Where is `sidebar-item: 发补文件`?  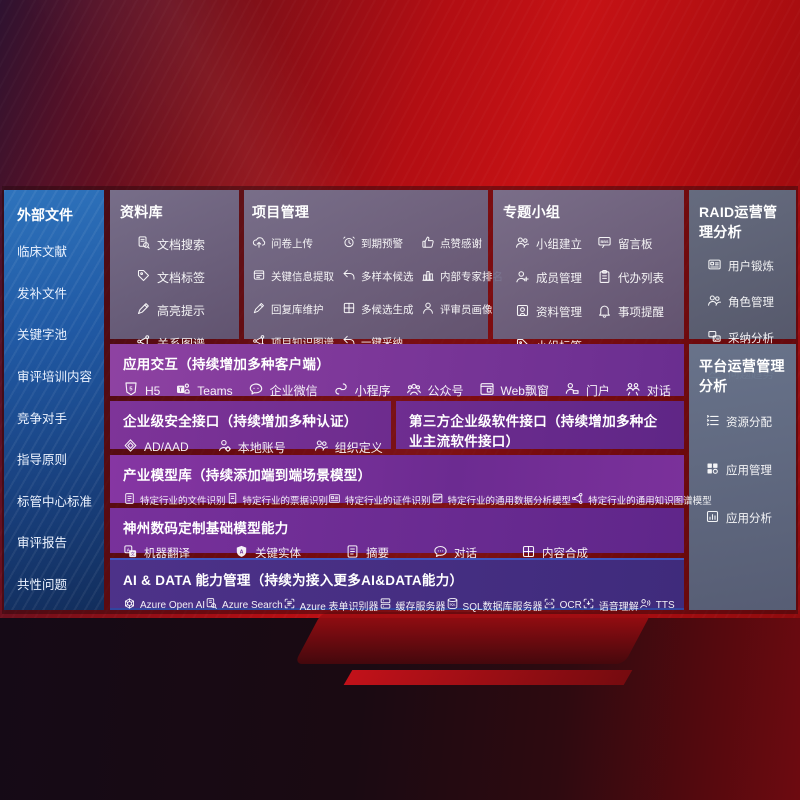 sidebar-item: 发补文件 is located at coordinates (42, 293).